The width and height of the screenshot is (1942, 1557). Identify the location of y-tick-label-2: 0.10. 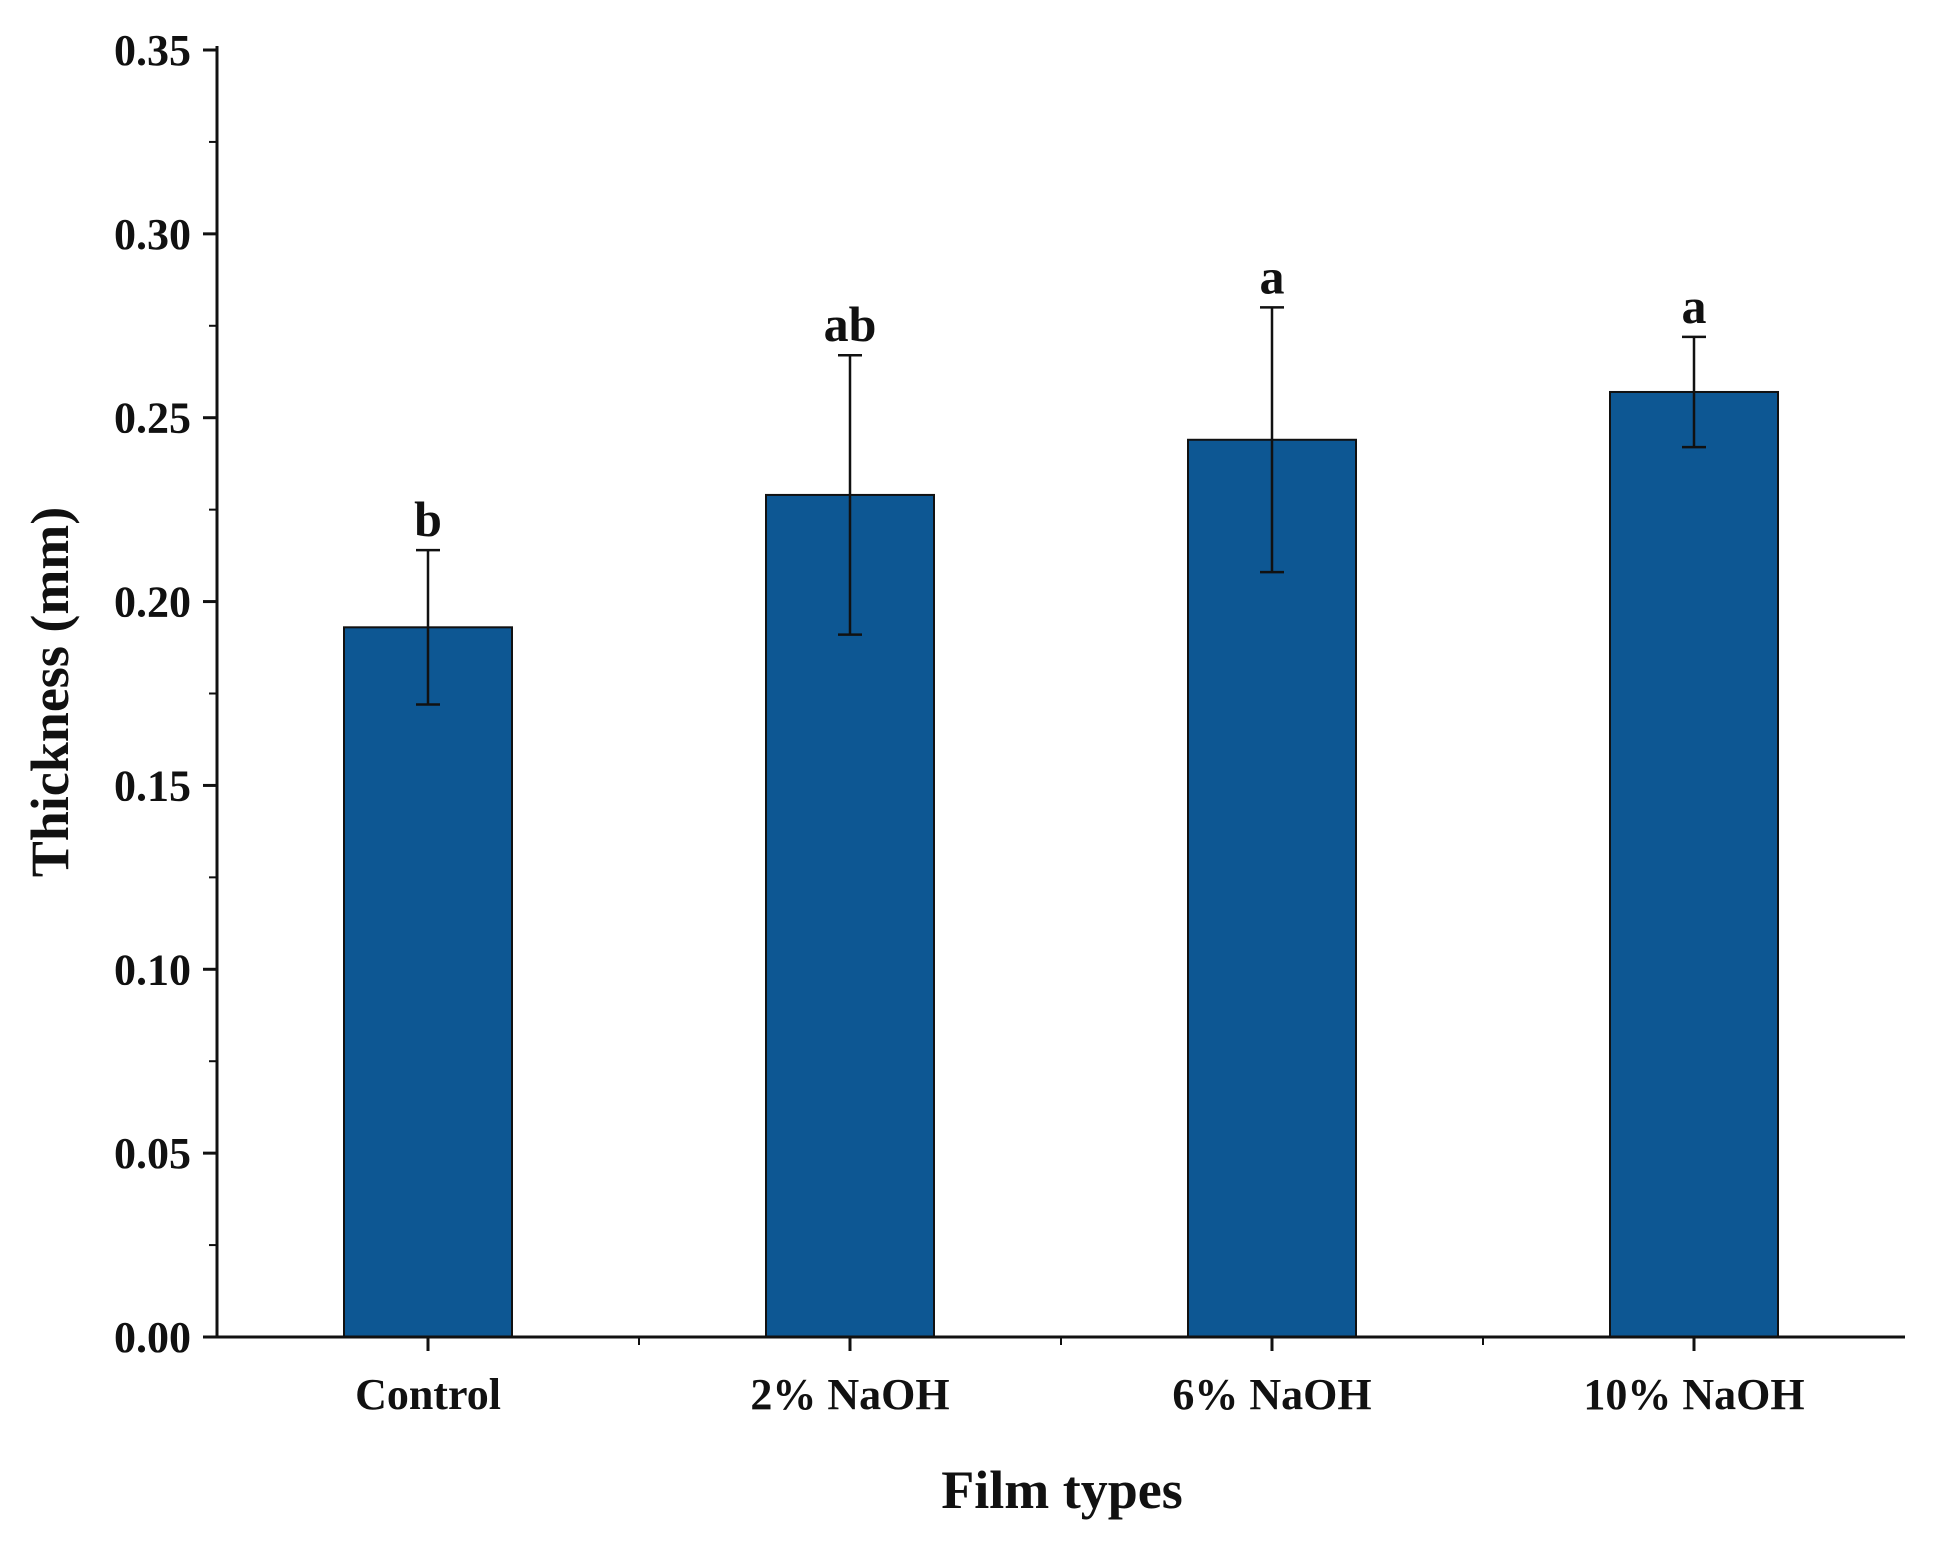
(152, 969).